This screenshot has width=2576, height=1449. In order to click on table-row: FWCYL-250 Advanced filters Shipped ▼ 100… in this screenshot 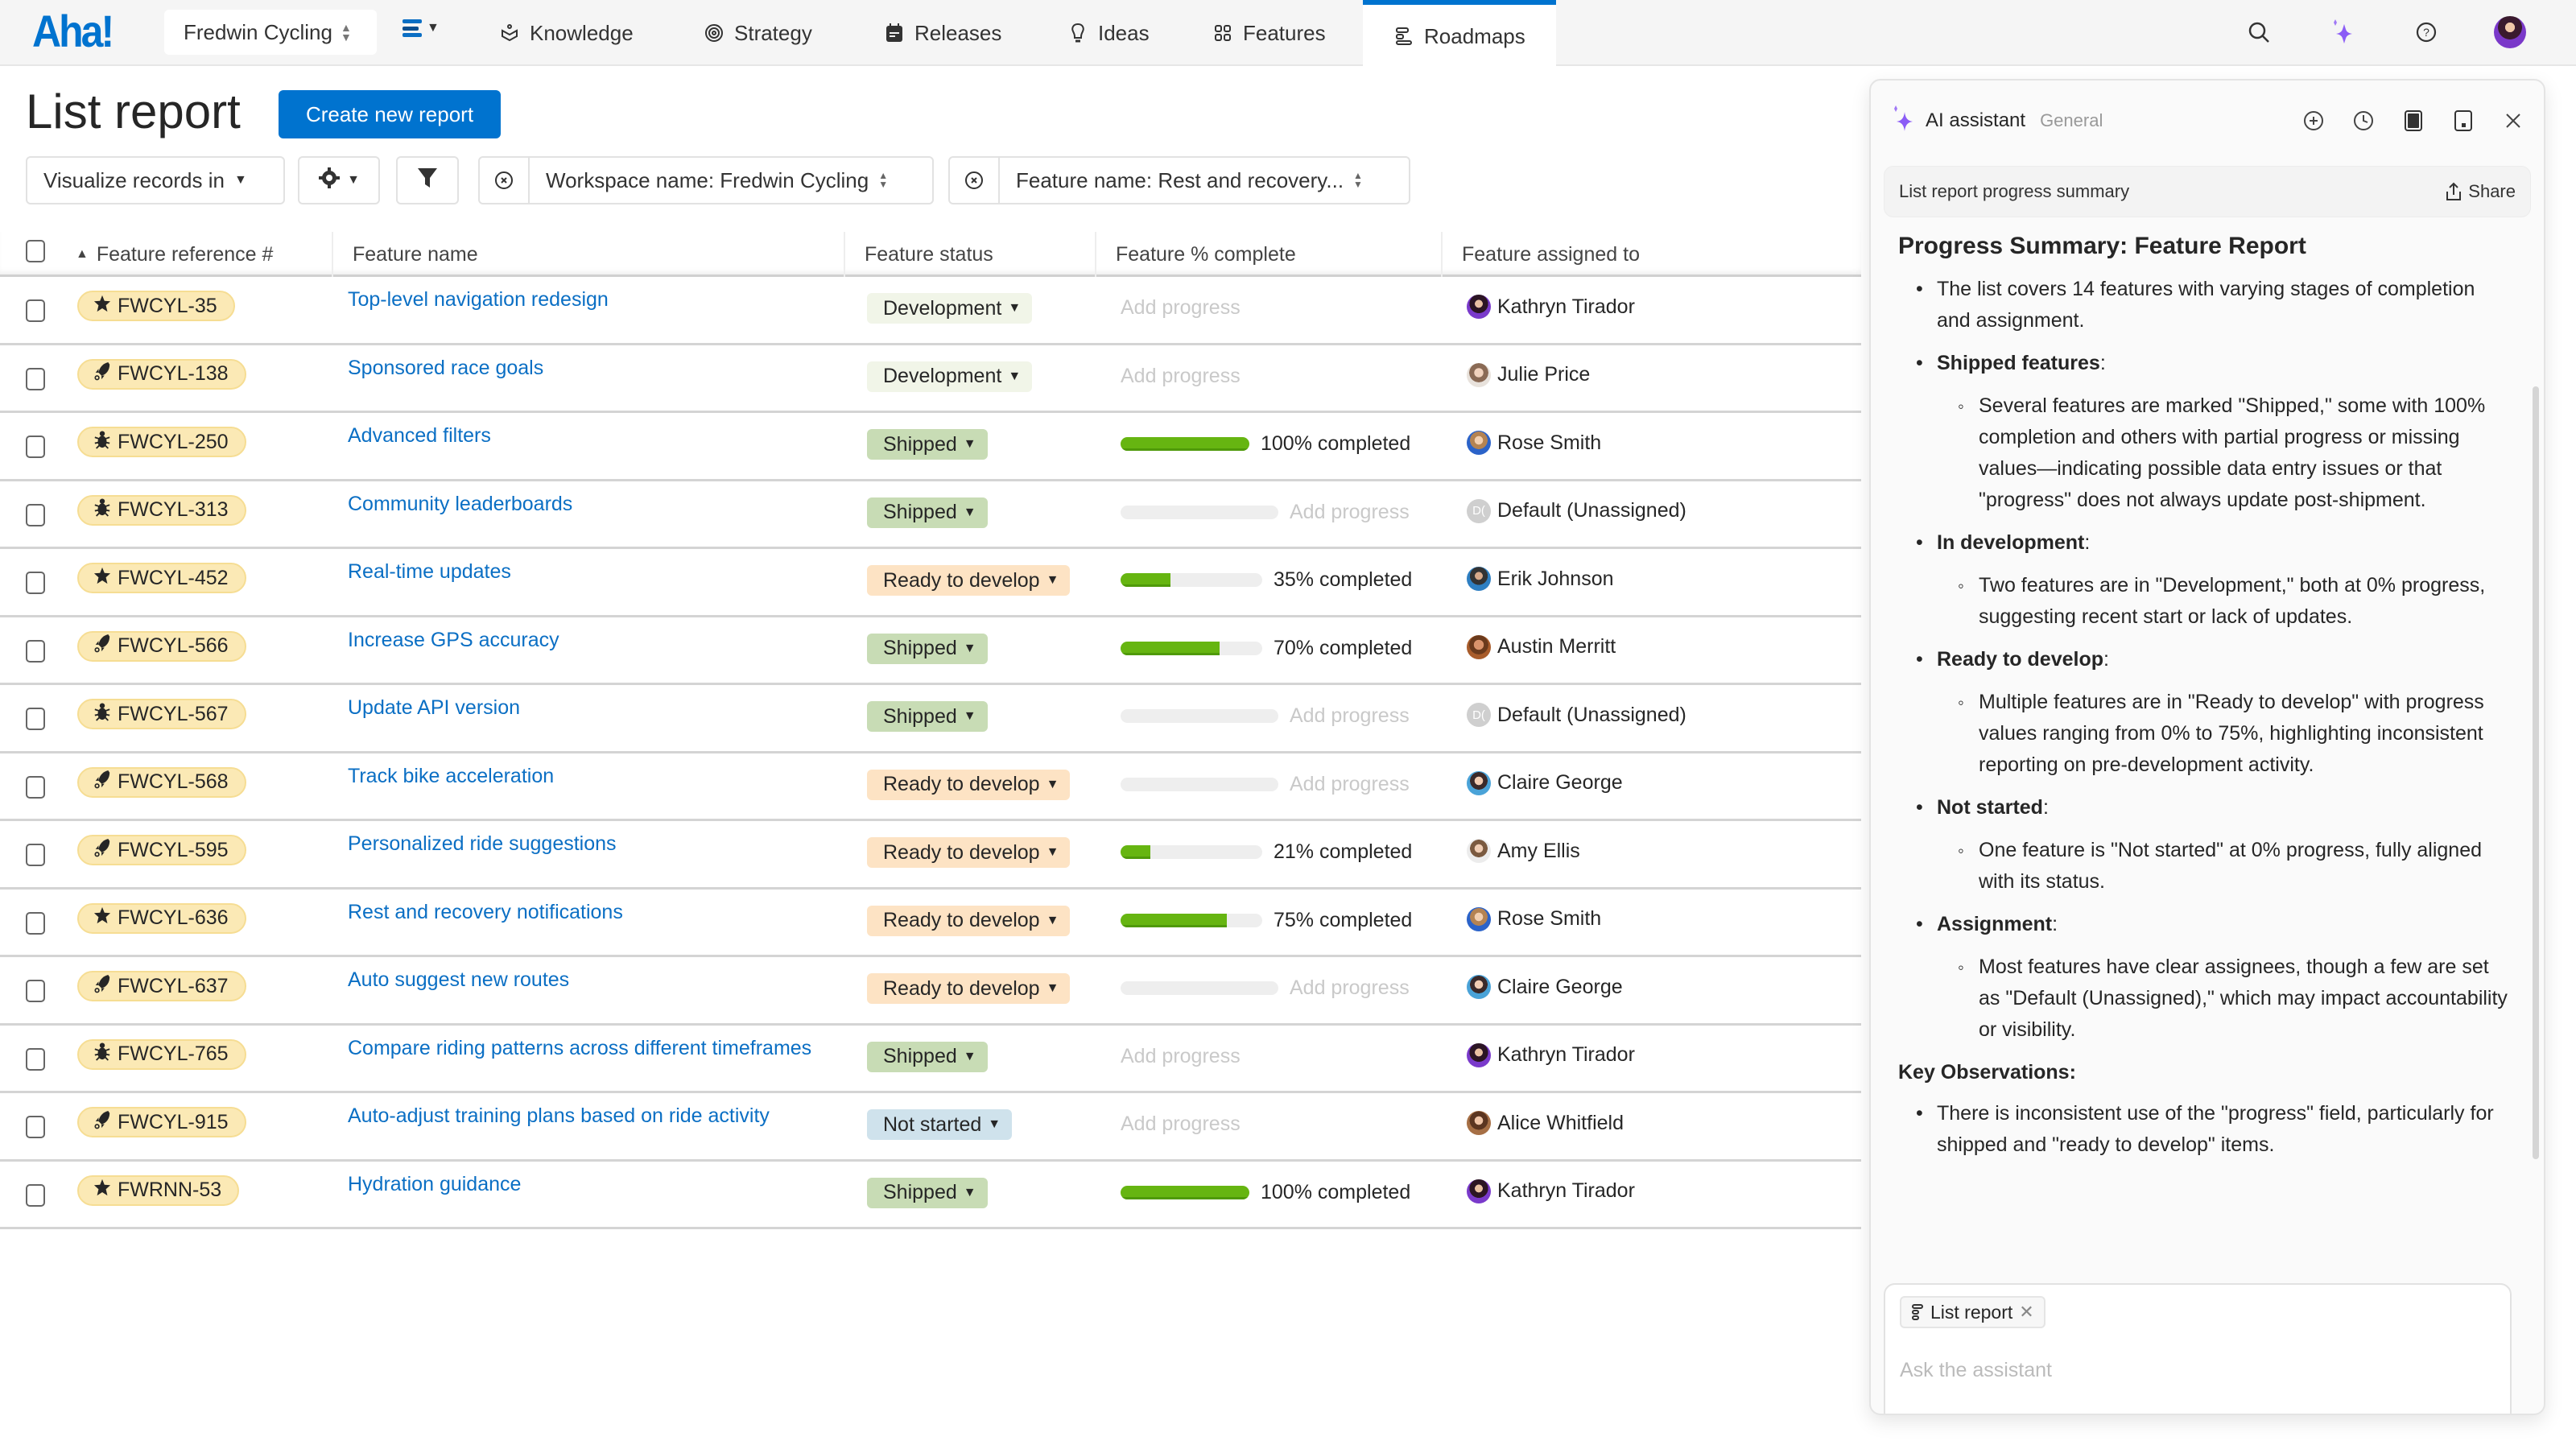, I will do `click(930, 447)`.